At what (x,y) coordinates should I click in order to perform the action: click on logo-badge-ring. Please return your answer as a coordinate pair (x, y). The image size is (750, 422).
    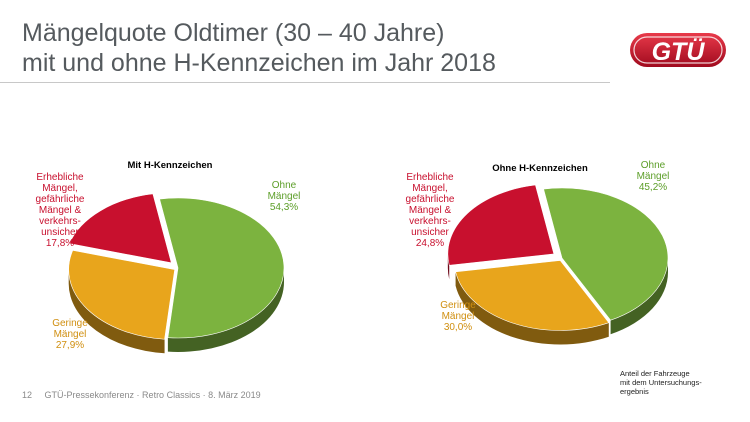
    Looking at the image, I should click on (678, 50).